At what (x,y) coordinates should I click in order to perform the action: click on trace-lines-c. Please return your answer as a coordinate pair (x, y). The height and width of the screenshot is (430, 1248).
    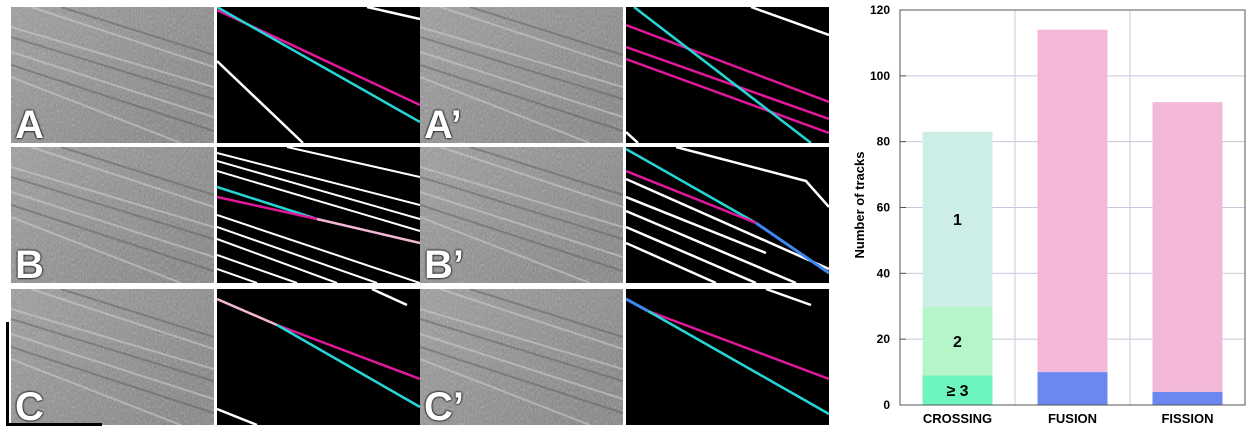
    Looking at the image, I should click on (318, 357).